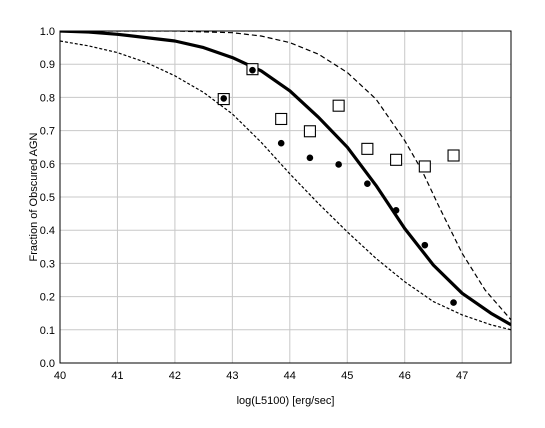  What do you see at coordinates (60, 376) in the screenshot?
I see `x-tick-label: 40` at bounding box center [60, 376].